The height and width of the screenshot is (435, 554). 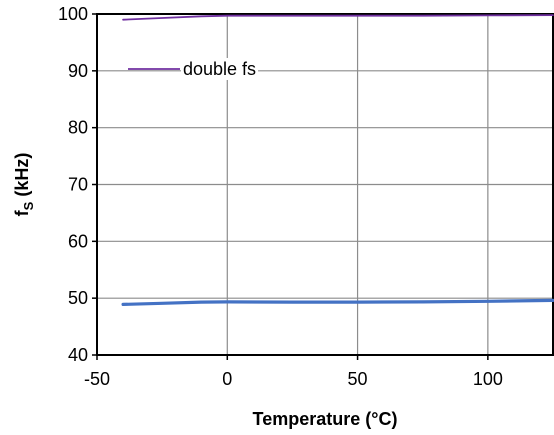 I want to click on y-tick-label: 80, so click(x=78, y=128).